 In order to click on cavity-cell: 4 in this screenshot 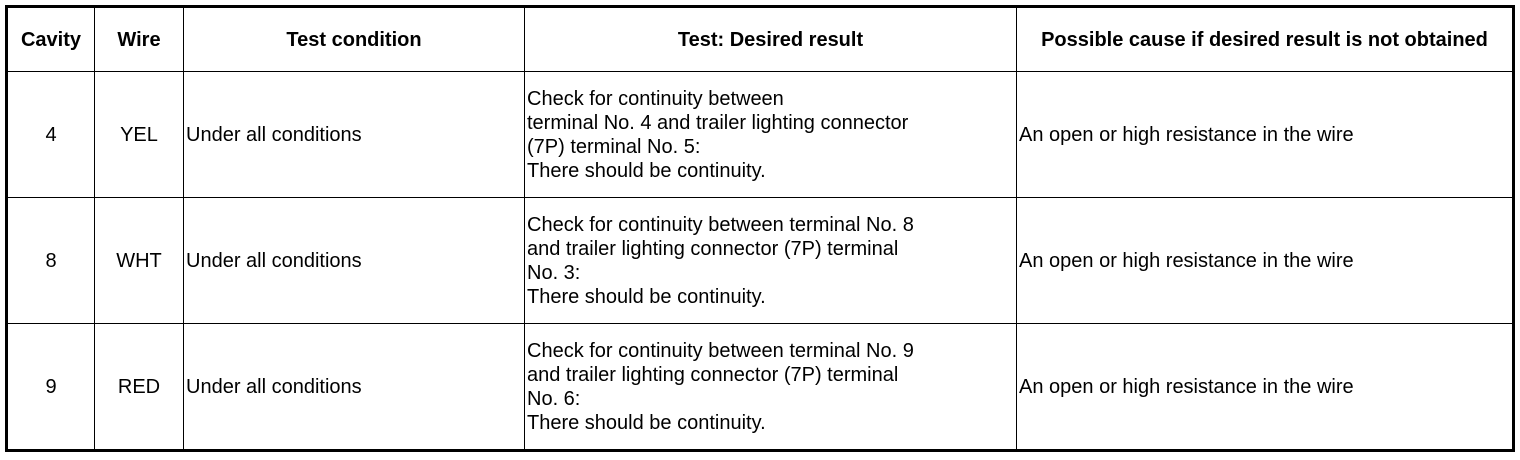, I will do `click(50, 134)`.